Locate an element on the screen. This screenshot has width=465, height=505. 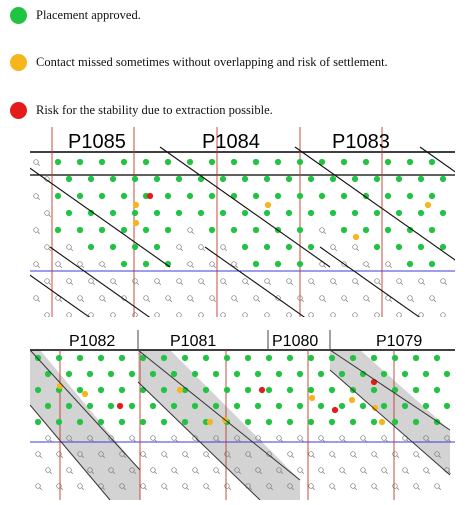
red-dot-icon is located at coordinates (18, 110).